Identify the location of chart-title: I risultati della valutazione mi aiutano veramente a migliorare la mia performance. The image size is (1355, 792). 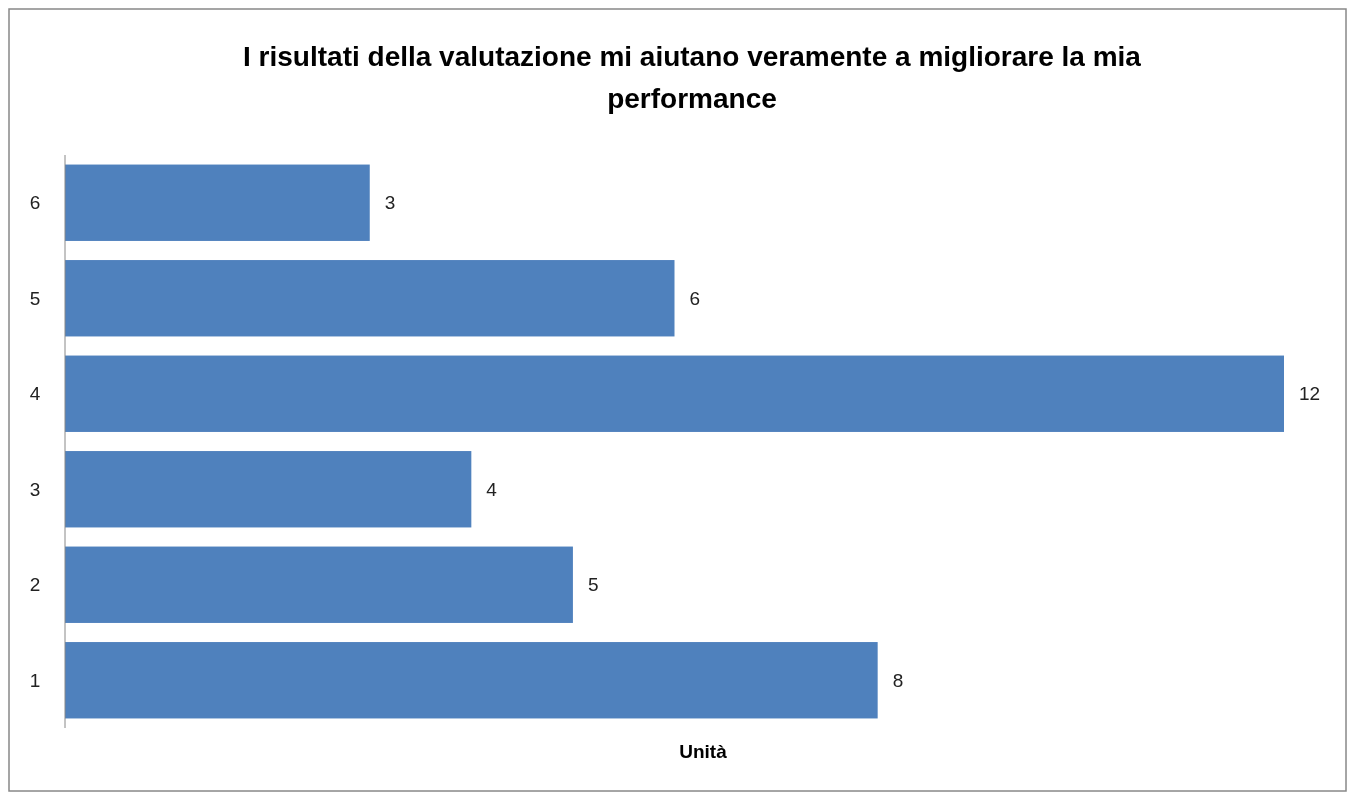
(692, 77).